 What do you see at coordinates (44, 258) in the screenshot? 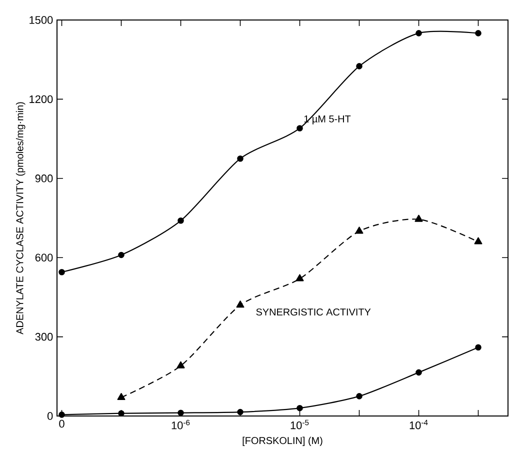
I see `y-tick-label: 600` at bounding box center [44, 258].